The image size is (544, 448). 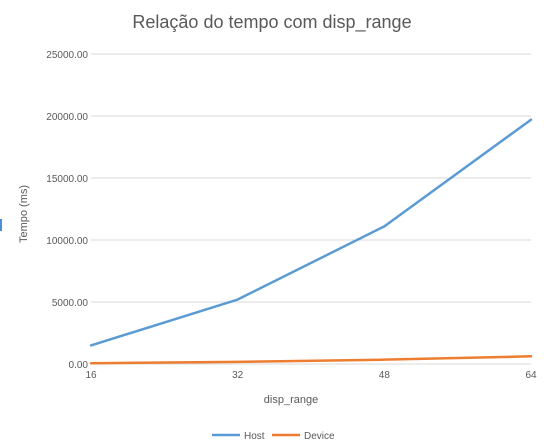 I want to click on y-tick-label: 15000.00, so click(x=67, y=179).